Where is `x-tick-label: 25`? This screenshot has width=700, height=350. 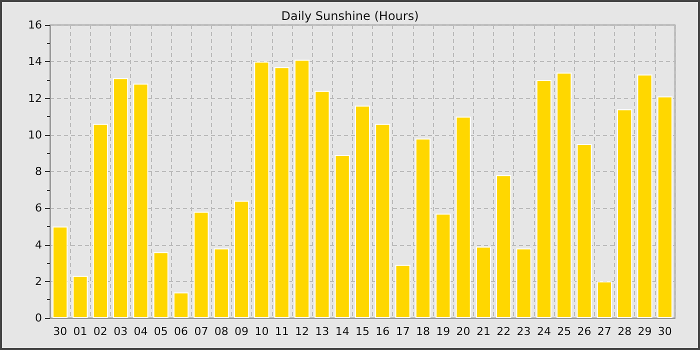 x-tick-label: 25 is located at coordinates (564, 331).